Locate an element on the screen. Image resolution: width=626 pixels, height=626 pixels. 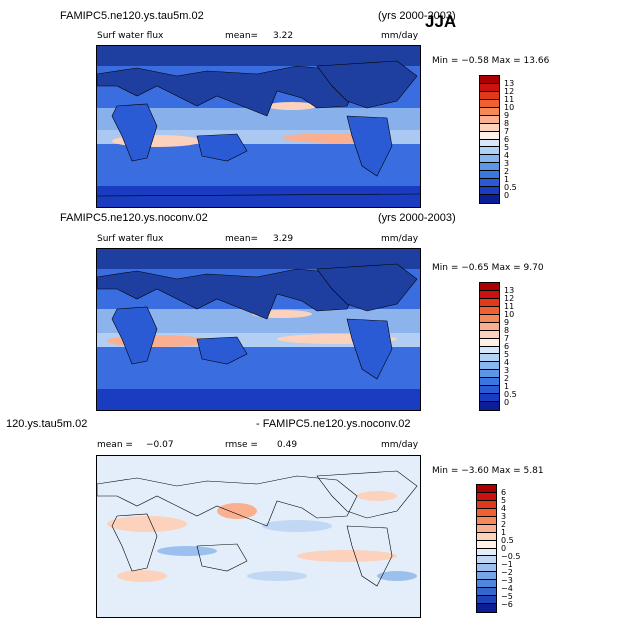
panel-3-cbar-label-14: −6 is located at coordinates (507, 604).